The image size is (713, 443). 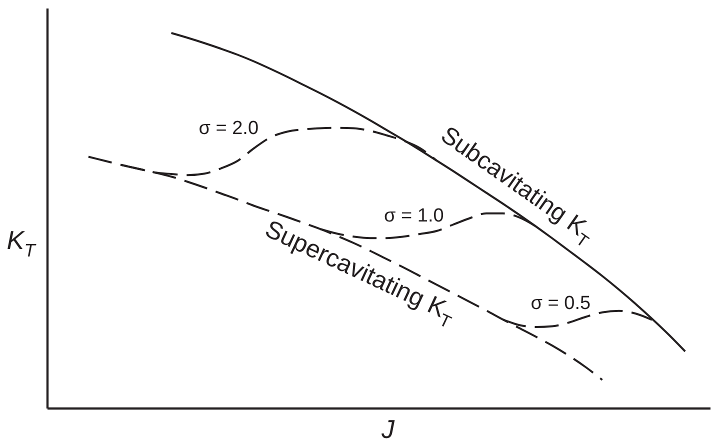 What do you see at coordinates (388, 428) in the screenshot?
I see `x-axis-title: J` at bounding box center [388, 428].